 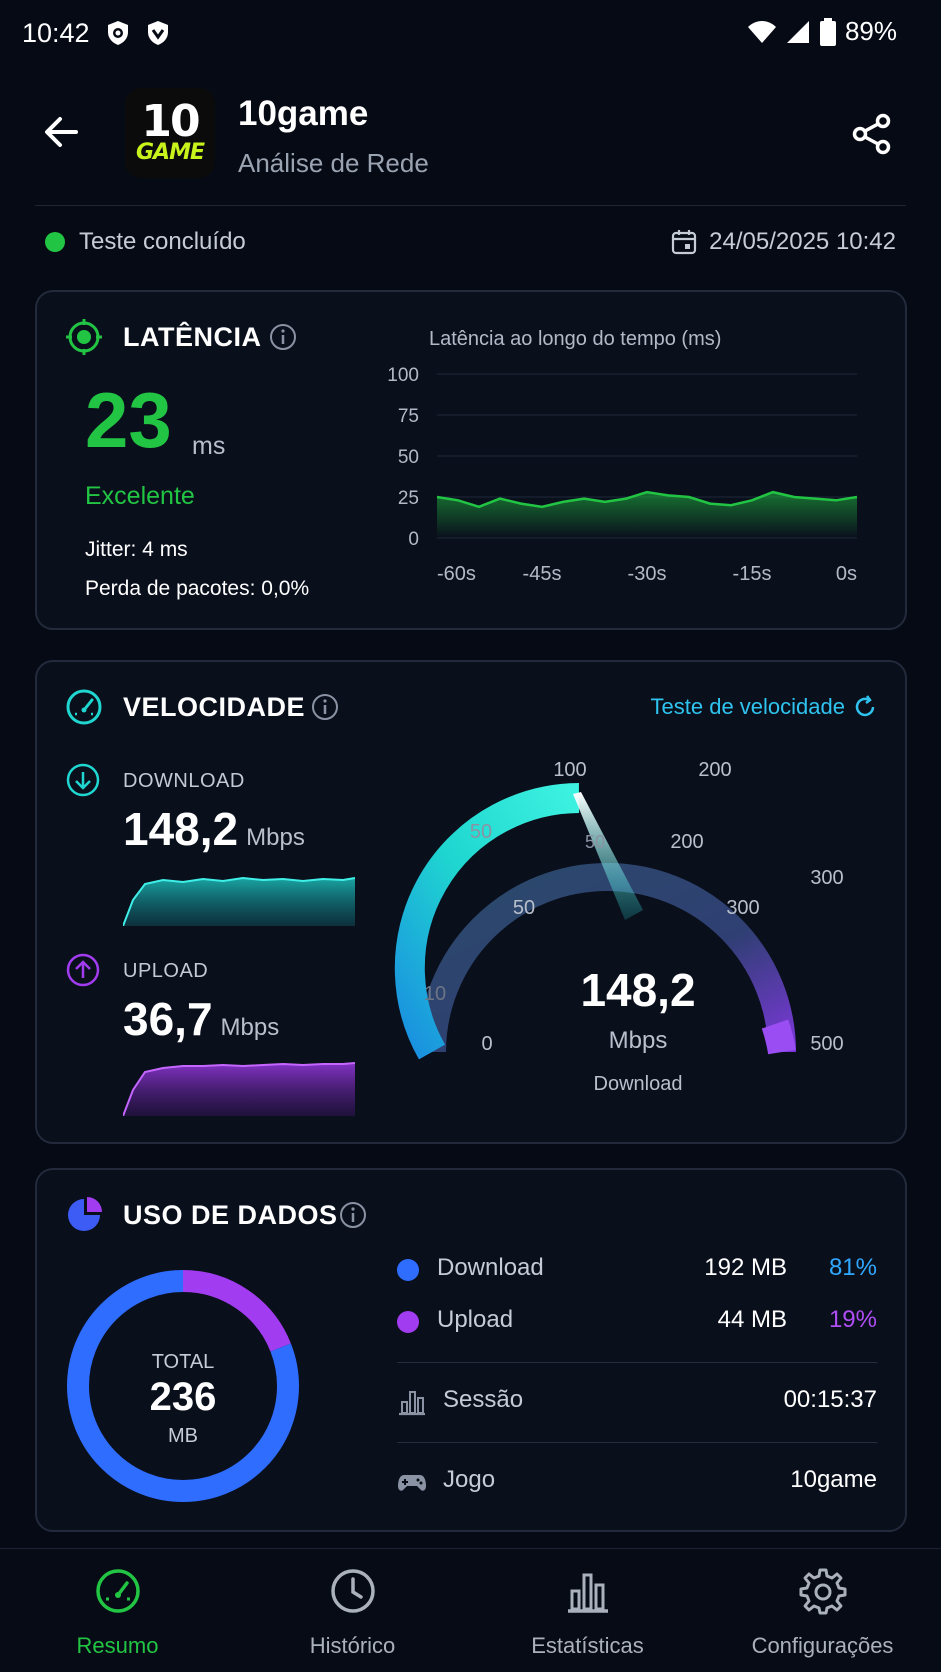 What do you see at coordinates (413, 539) in the screenshot?
I see `y-tick-label: 0` at bounding box center [413, 539].